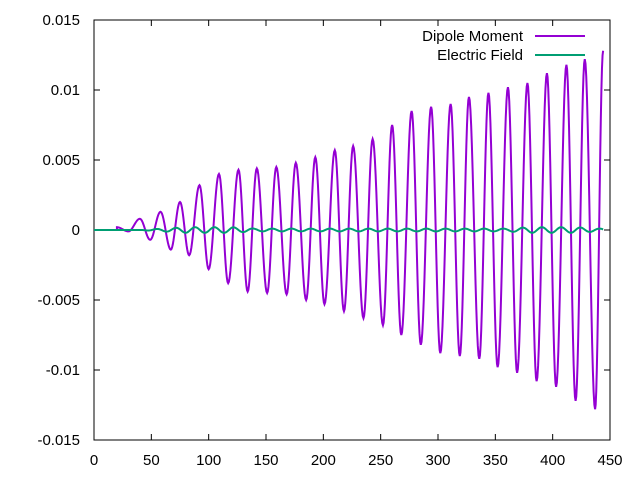 Image resolution: width=640 pixels, height=480 pixels. What do you see at coordinates (495, 460) in the screenshot?
I see `x-tick-label: 350` at bounding box center [495, 460].